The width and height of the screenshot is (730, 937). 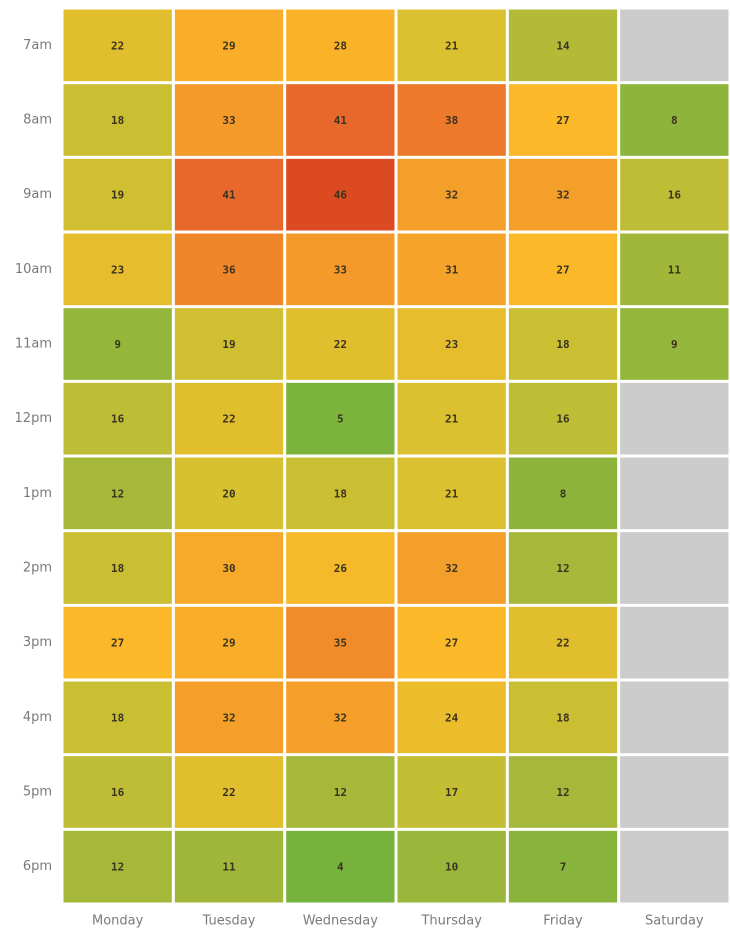 I want to click on cell-value: 26, so click(x=341, y=568).